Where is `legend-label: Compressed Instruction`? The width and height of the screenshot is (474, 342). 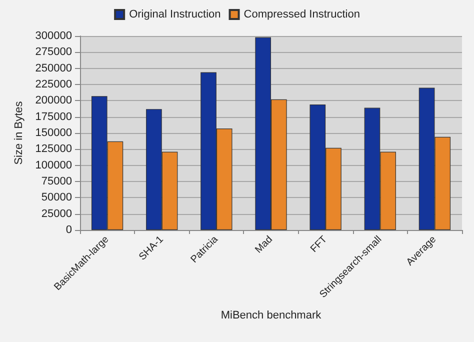 legend-label: Compressed Instruction is located at coordinates (302, 14).